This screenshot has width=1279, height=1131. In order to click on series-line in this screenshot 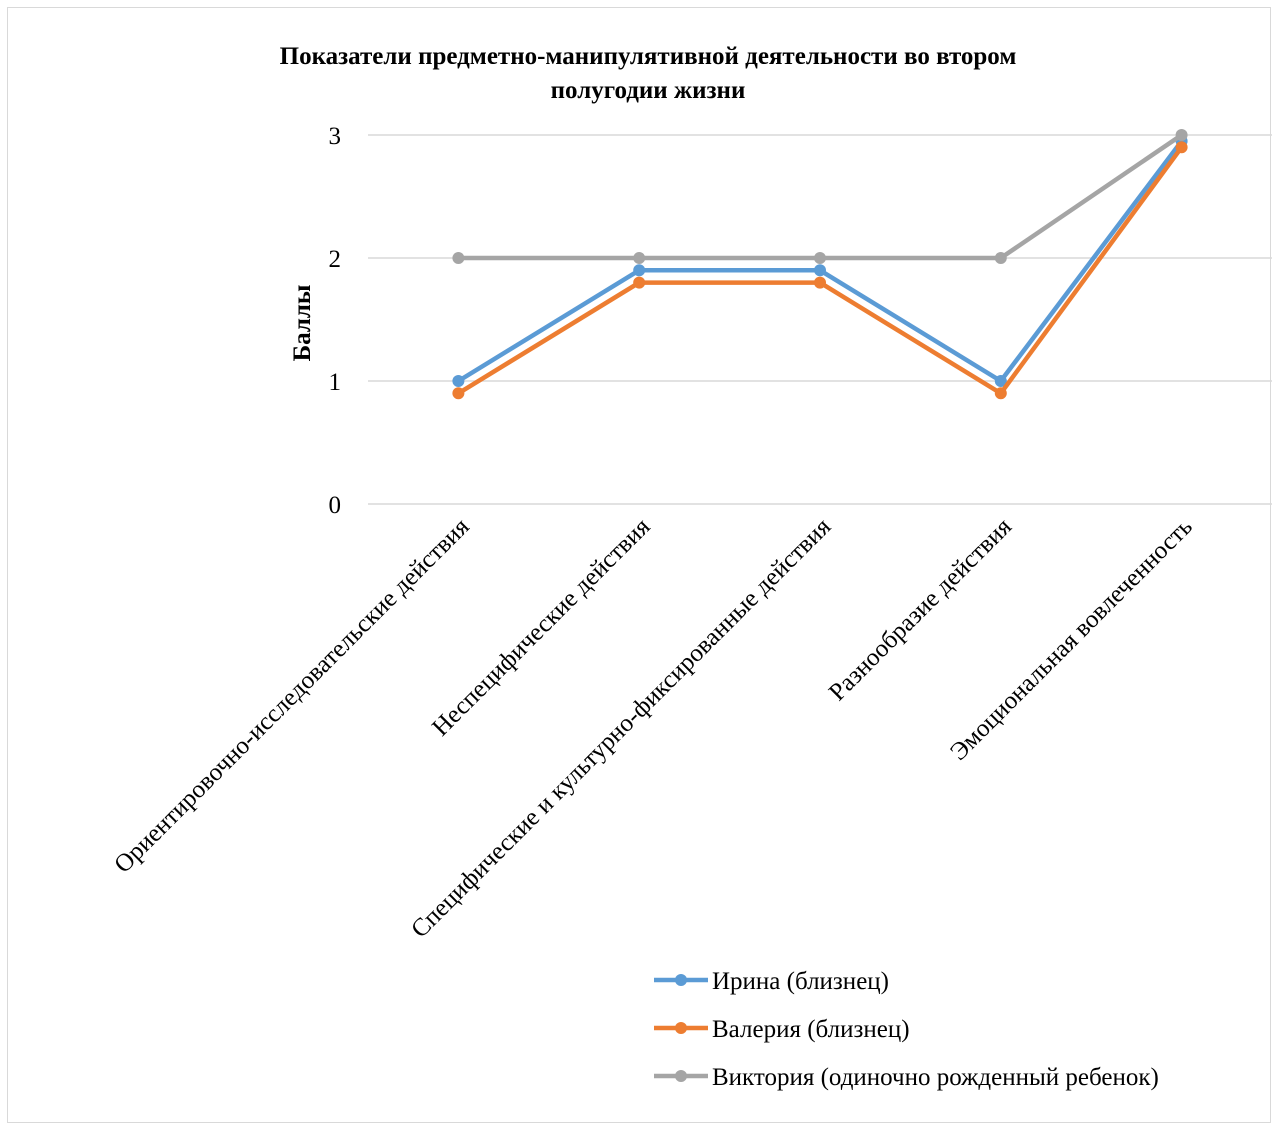, I will do `click(820, 197)`.